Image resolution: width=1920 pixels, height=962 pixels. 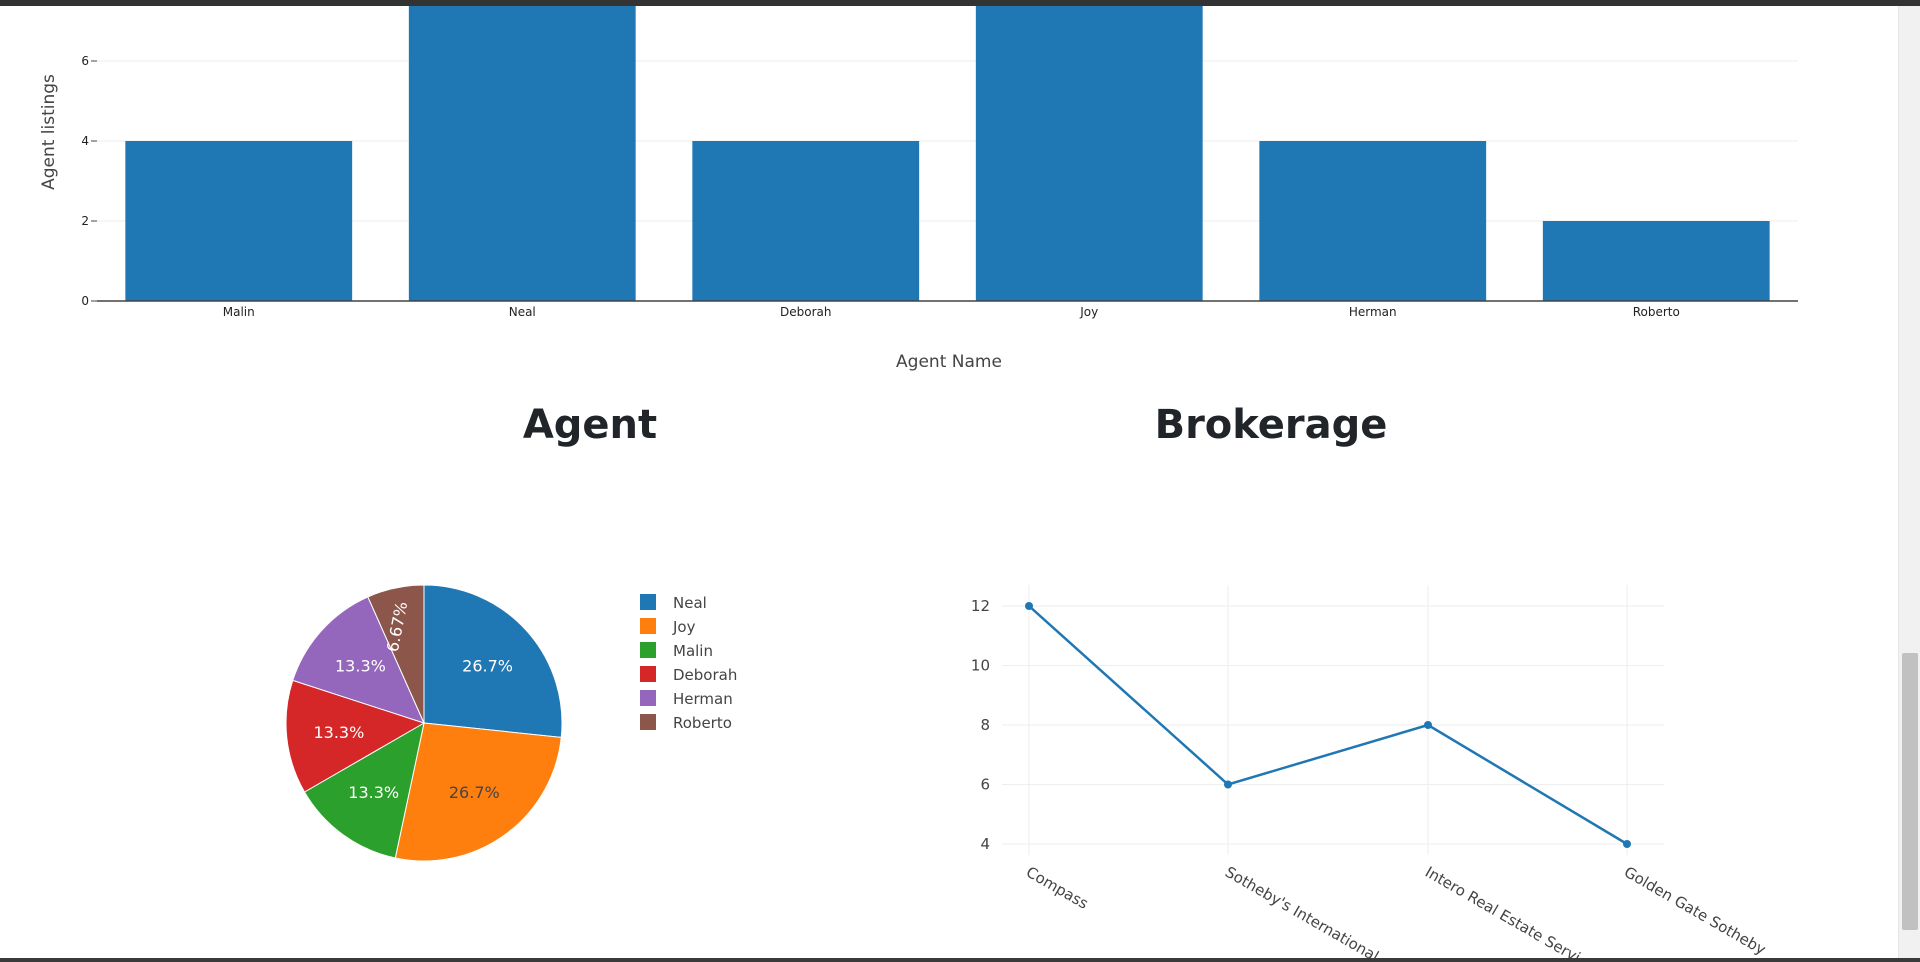 I want to click on legend-swatch-joy, so click(x=648, y=626).